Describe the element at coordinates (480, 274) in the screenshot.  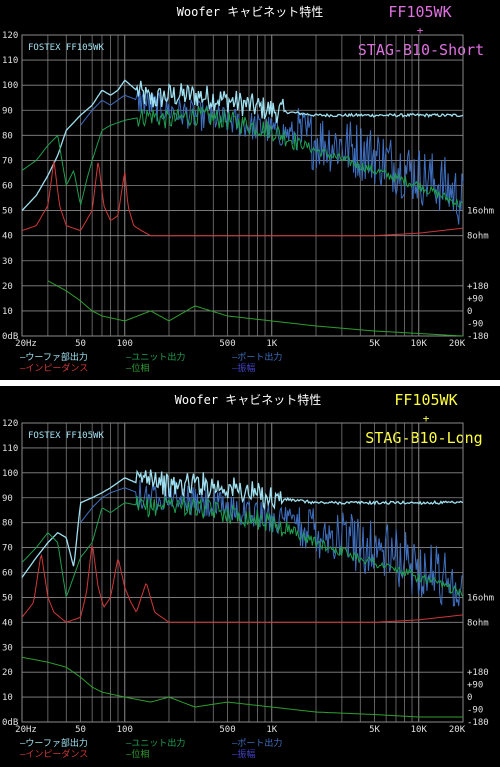
I see `right-axis-labels: 16ohm 8ohm +180 +90 0 -90 -180` at that location.